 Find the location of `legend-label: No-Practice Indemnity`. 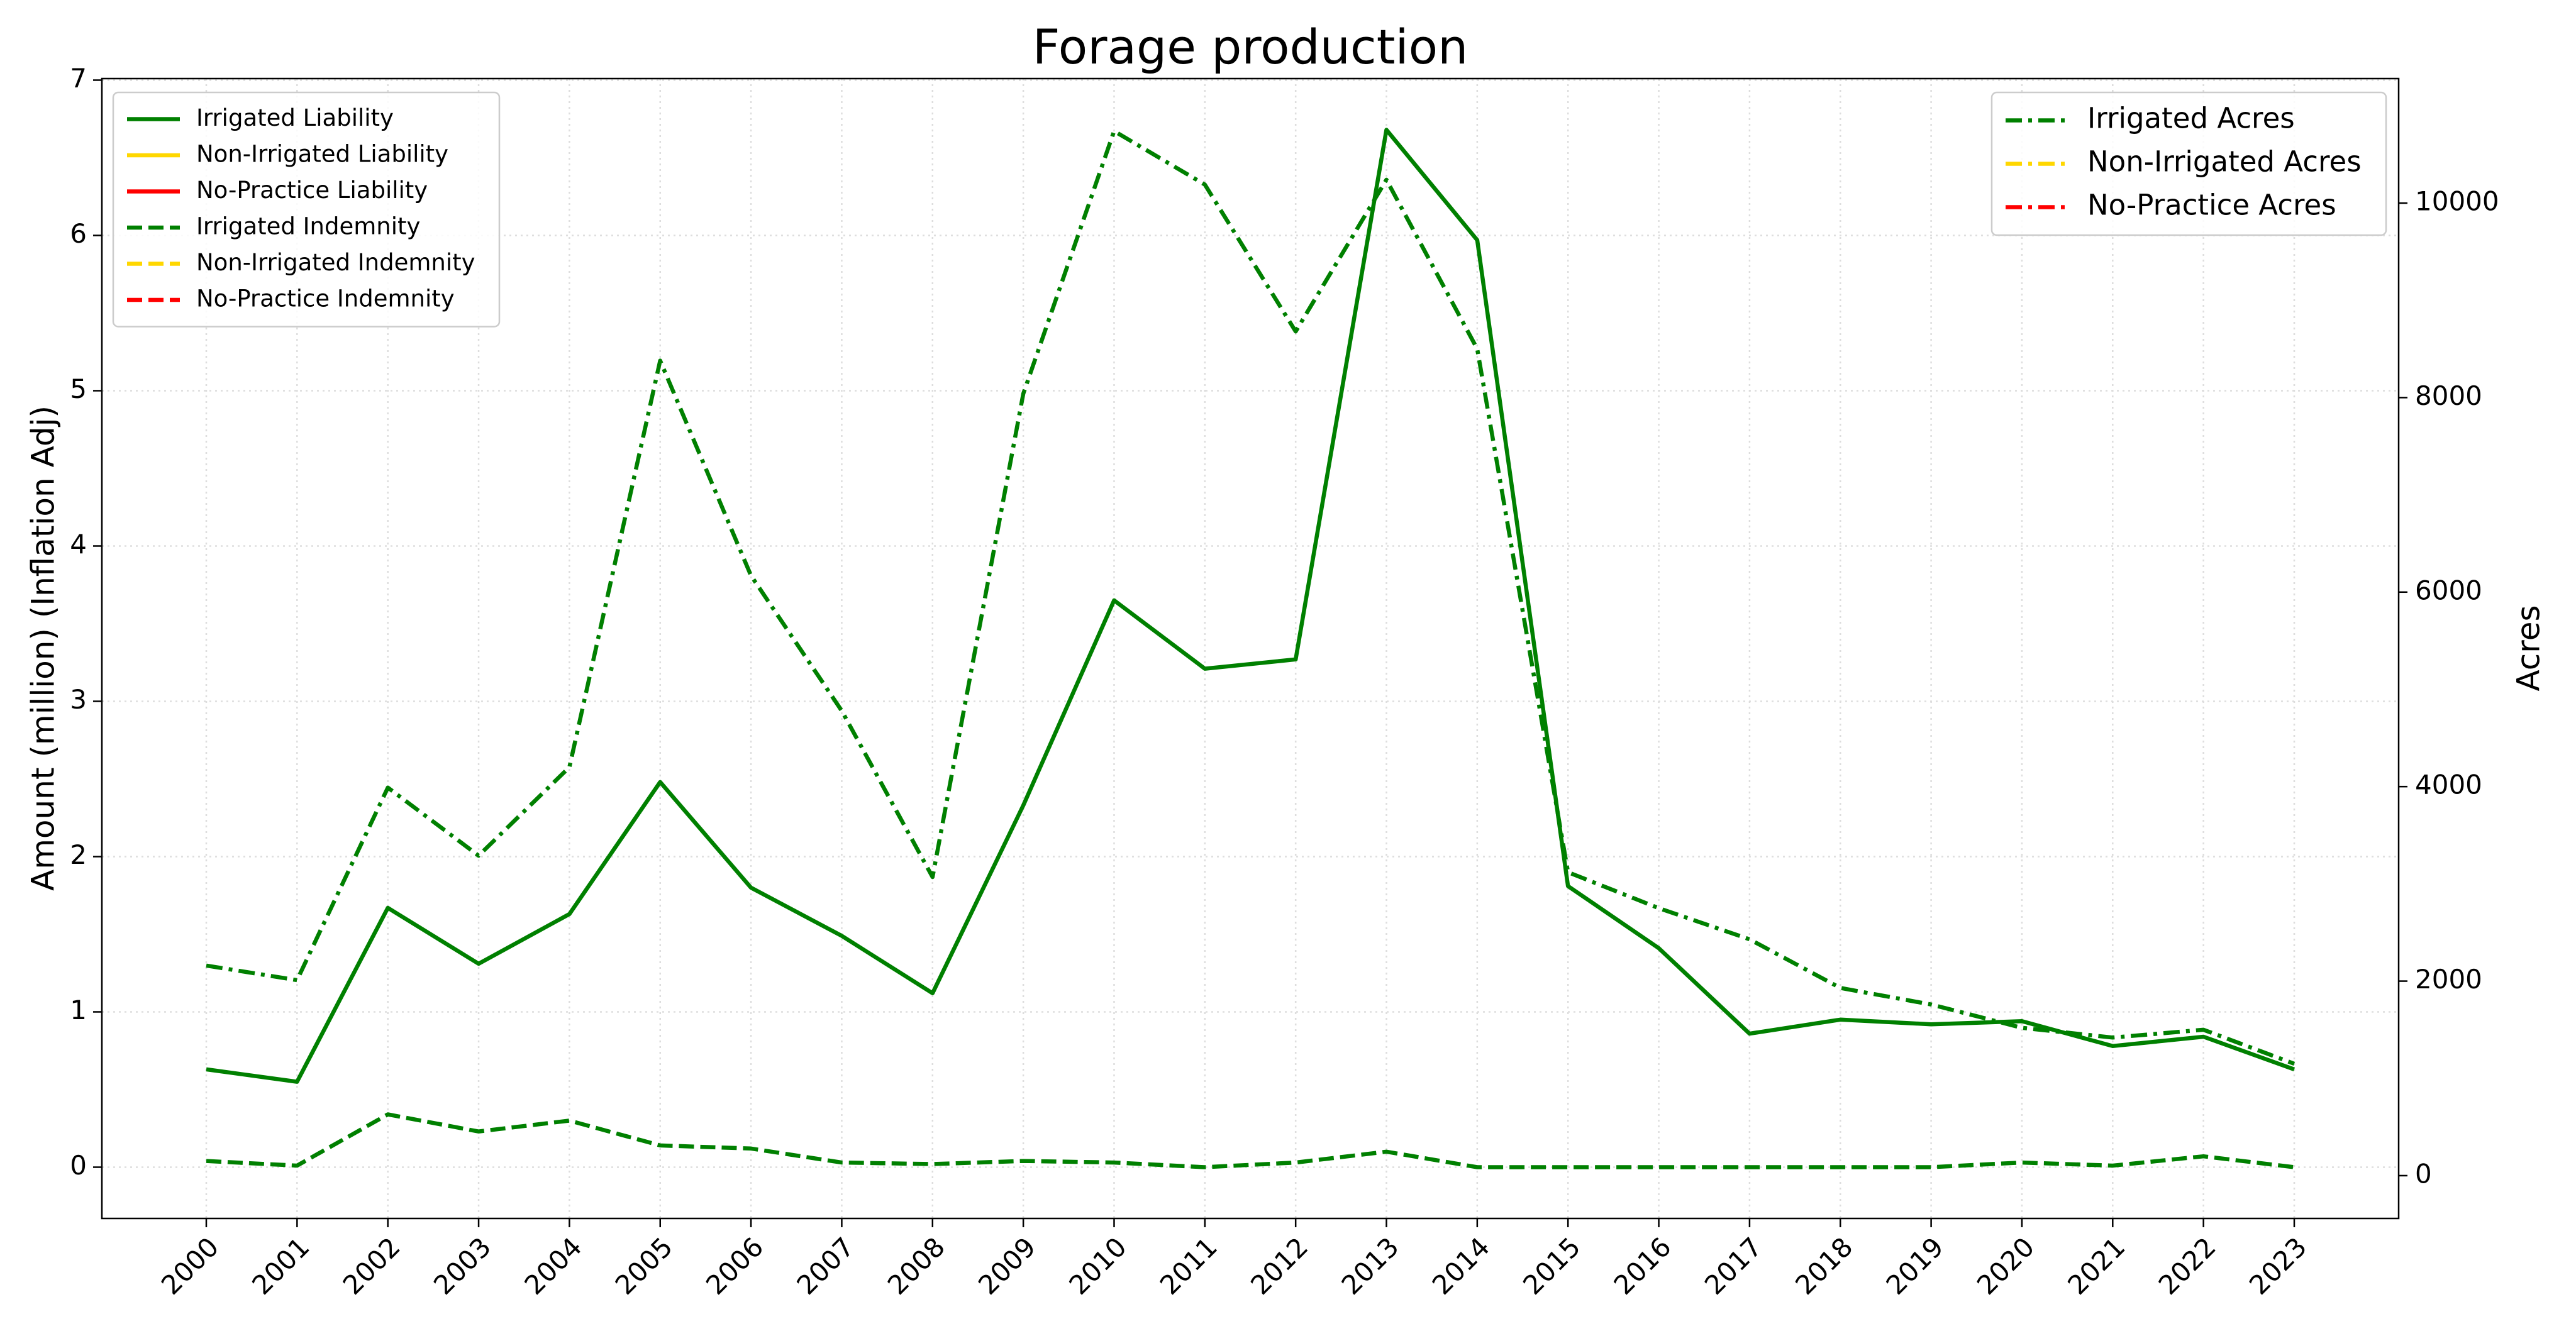

legend-label: No-Practice Indemnity is located at coordinates (325, 298).